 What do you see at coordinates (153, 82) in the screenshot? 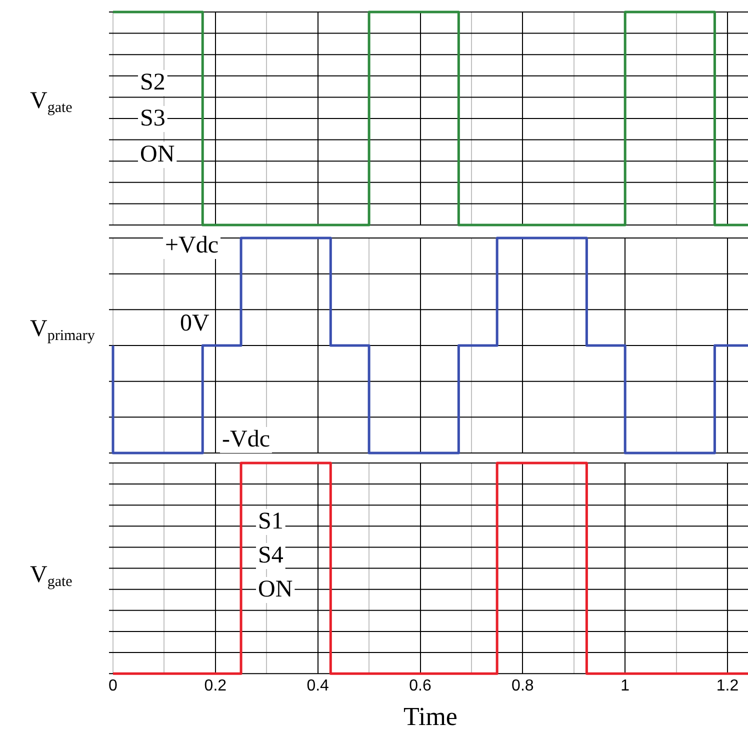
I see `annotation: S2` at bounding box center [153, 82].